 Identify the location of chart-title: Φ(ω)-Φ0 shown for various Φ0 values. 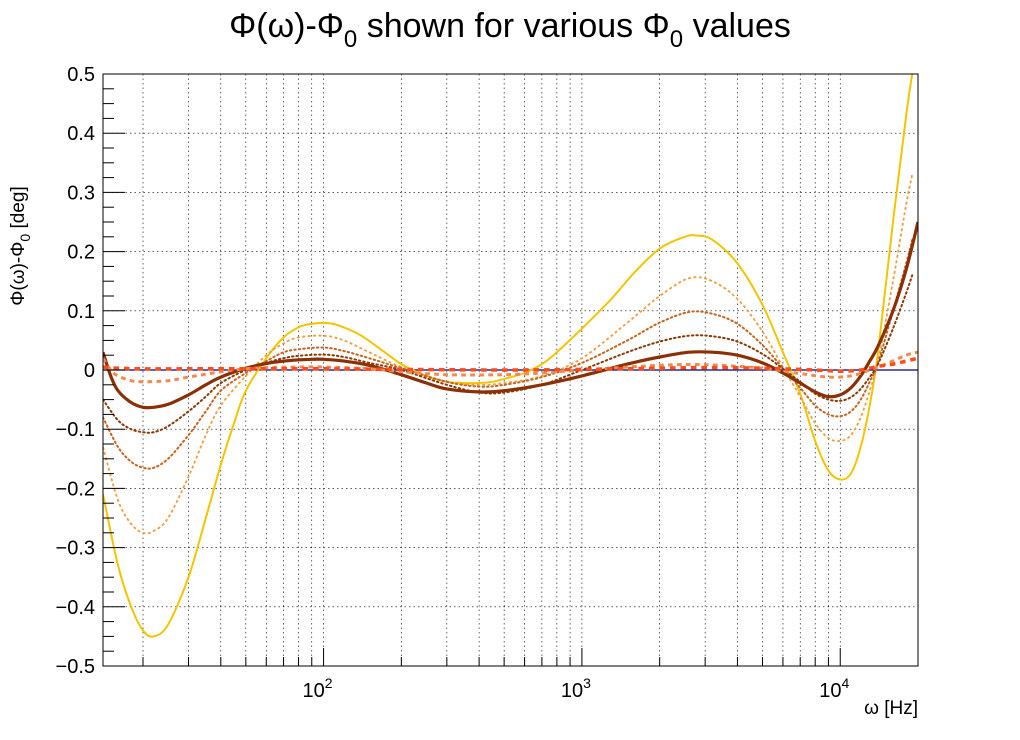
(510, 30).